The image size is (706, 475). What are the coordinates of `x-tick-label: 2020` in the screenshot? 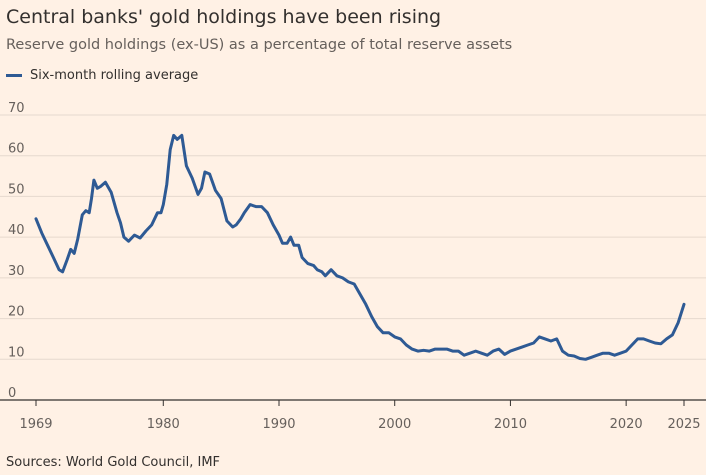 It's located at (626, 424).